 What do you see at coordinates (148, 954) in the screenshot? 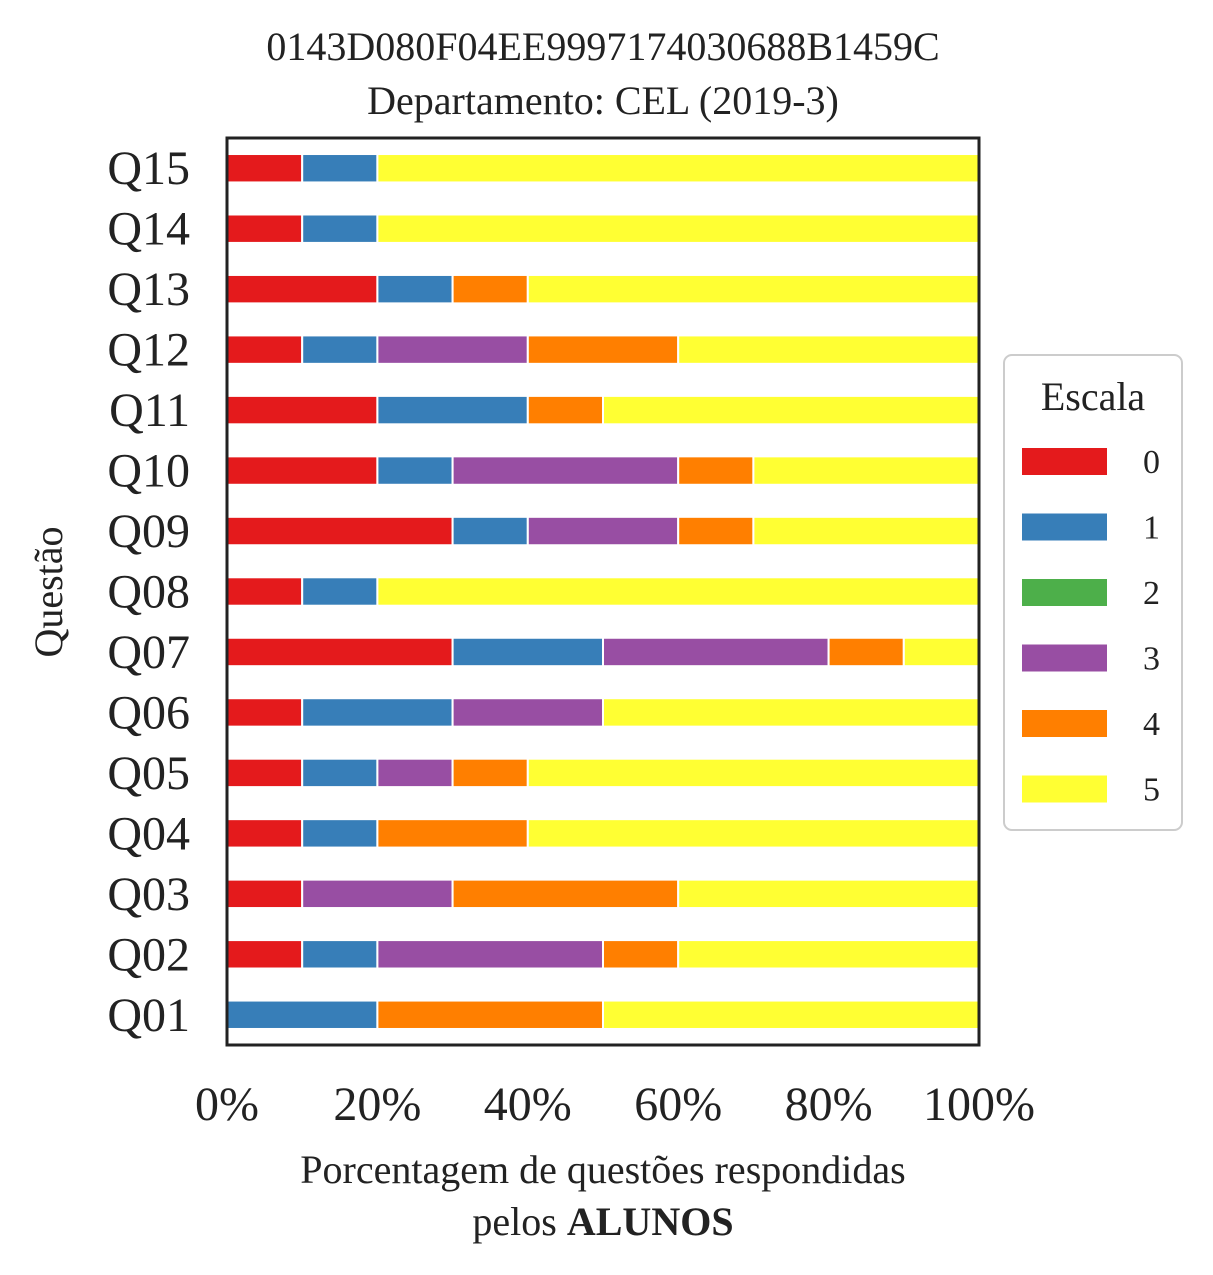
I see `y-tick-label-q02: Q02` at bounding box center [148, 954].